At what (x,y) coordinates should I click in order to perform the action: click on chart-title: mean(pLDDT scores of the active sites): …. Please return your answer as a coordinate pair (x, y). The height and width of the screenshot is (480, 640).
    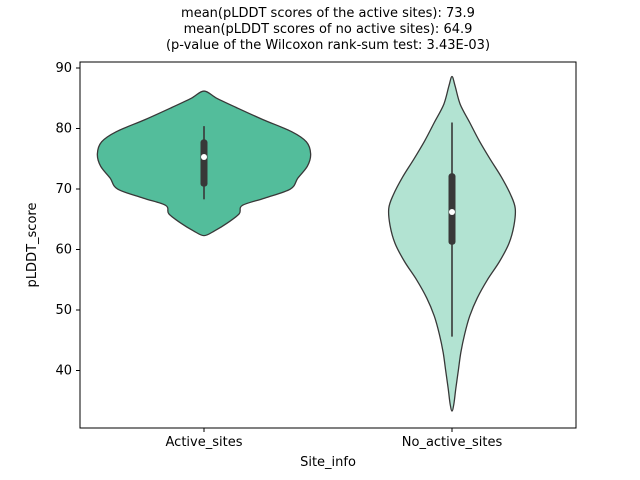
    Looking at the image, I should click on (328, 30).